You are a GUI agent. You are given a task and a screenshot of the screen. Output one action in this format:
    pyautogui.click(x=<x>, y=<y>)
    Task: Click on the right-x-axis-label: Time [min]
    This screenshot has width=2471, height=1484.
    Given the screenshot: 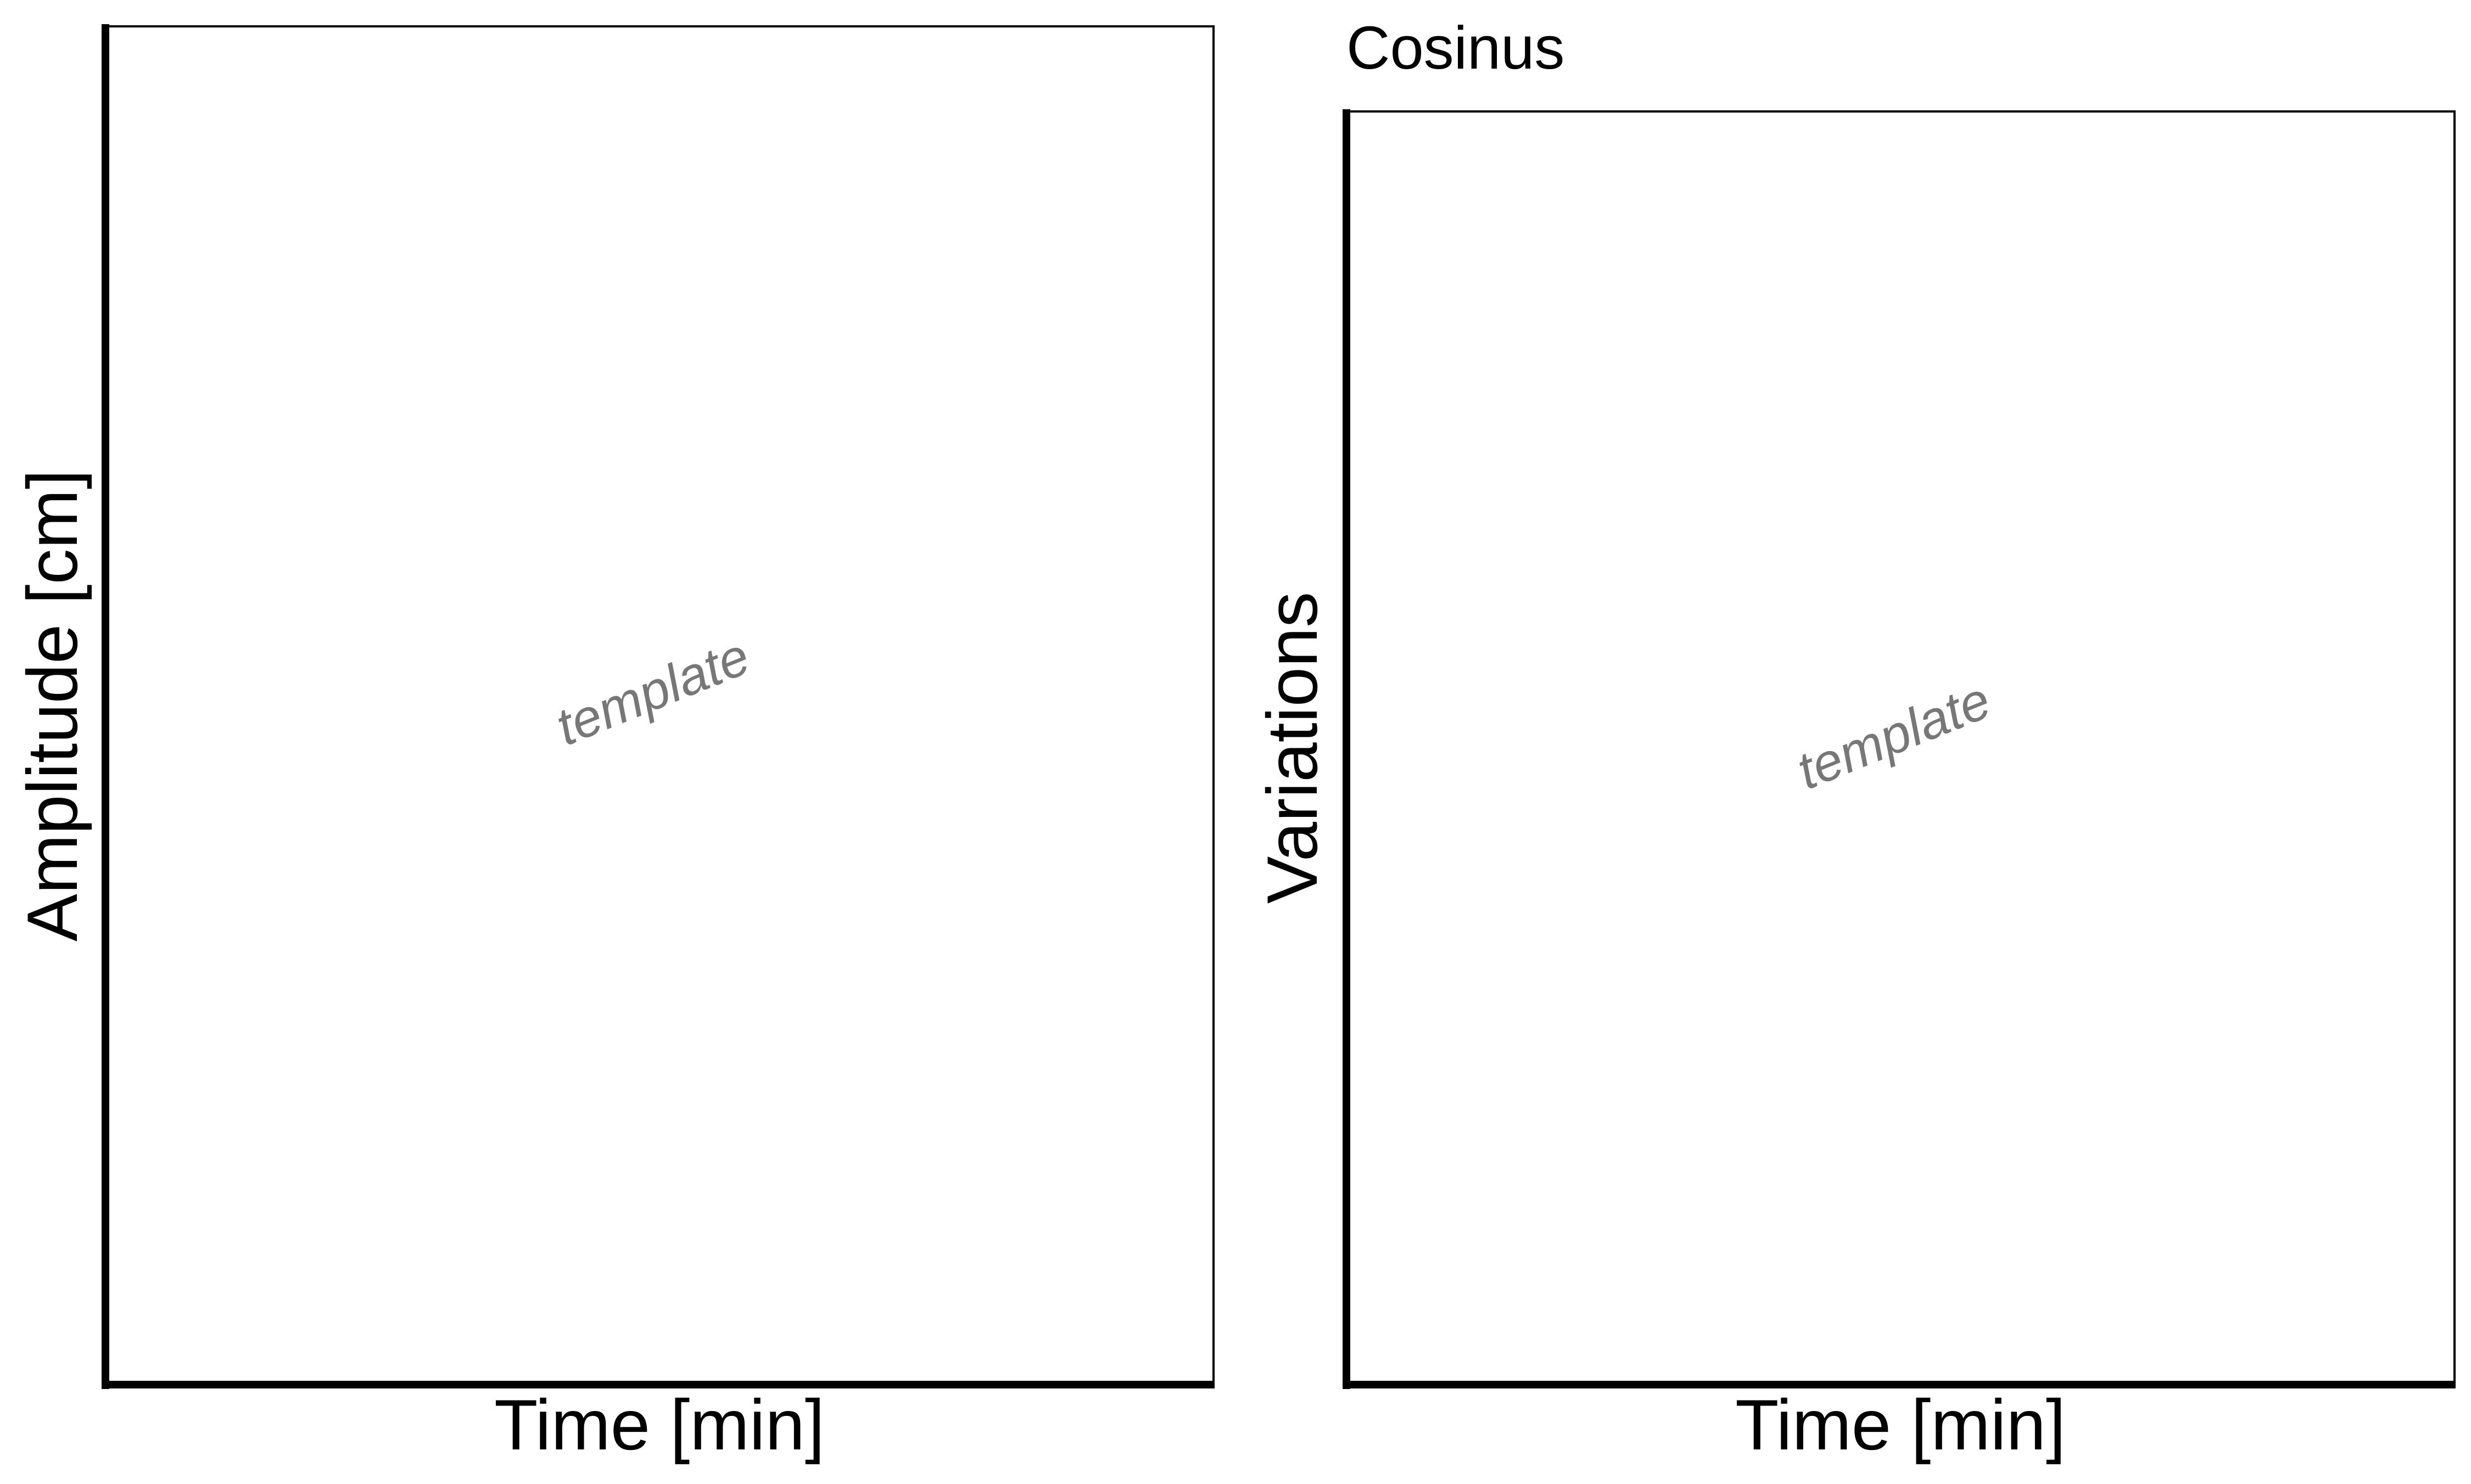 What is the action you would take?
    pyautogui.click(x=1901, y=1425)
    